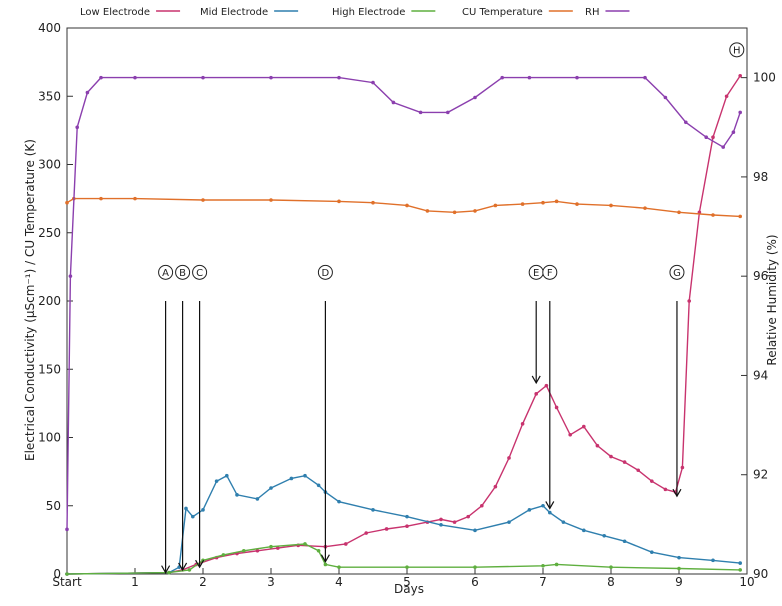 This screenshot has height=606, width=782. Describe the element at coordinates (475, 582) in the screenshot. I see `x-tick-label: 6` at that location.